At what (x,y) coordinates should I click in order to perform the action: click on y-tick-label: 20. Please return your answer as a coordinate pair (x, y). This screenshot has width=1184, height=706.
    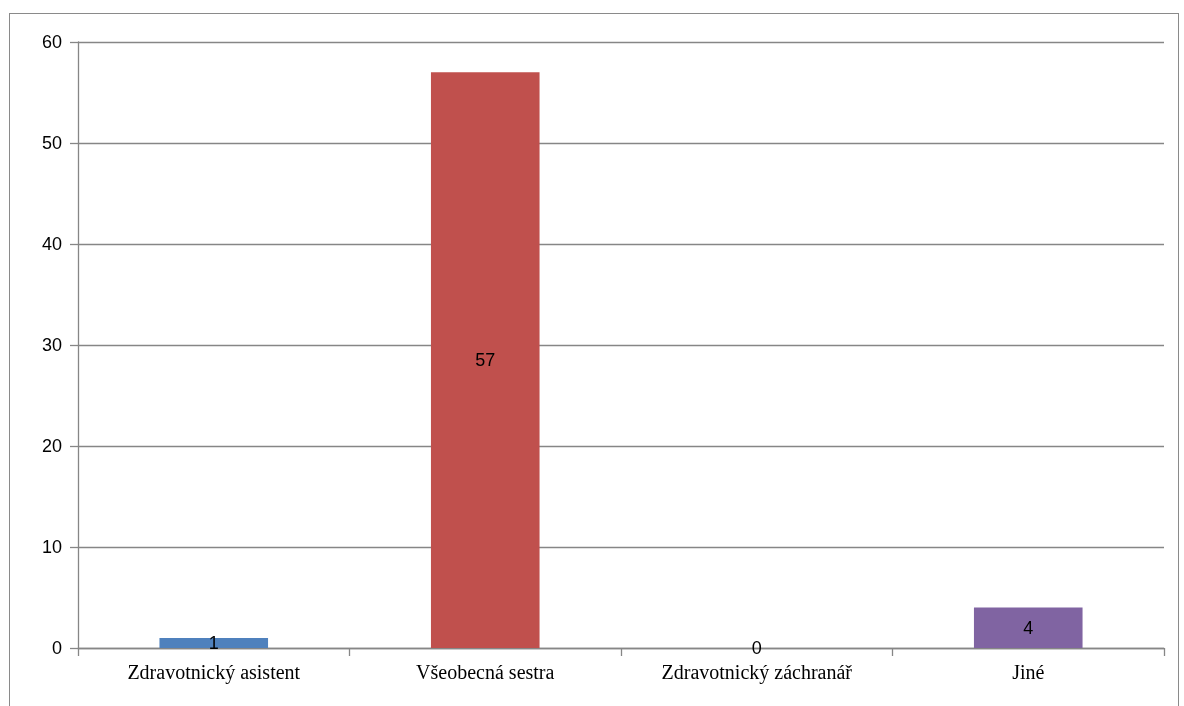
    Looking at the image, I should click on (51, 446).